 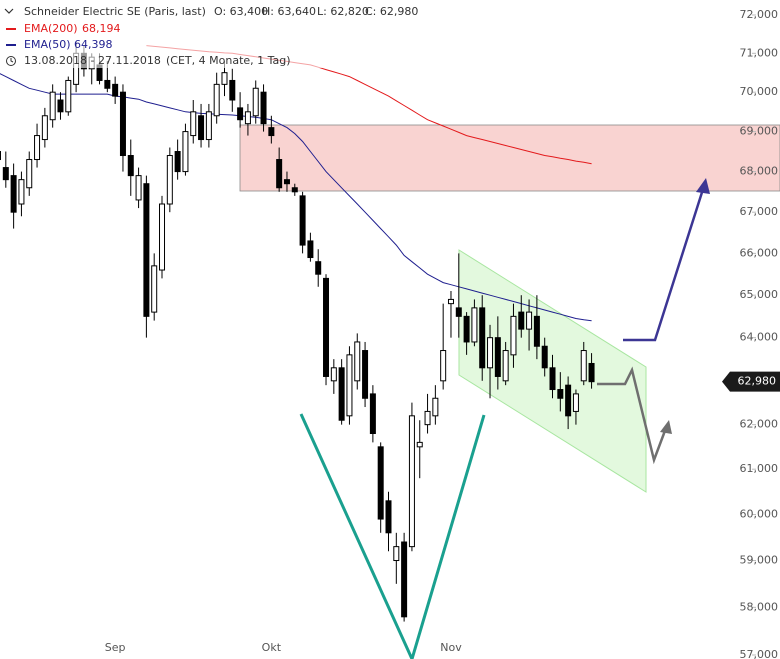 I want to click on clock-icon, so click(x=11, y=61).